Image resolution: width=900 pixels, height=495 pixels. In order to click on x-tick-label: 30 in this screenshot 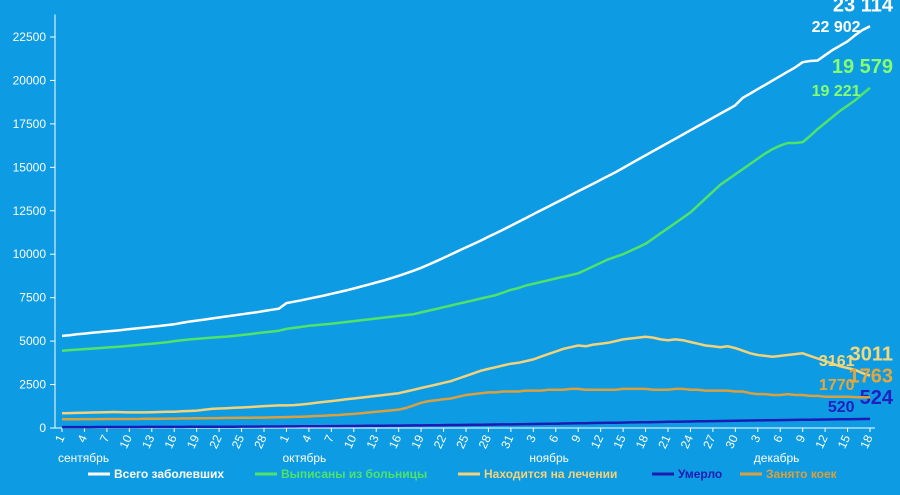, I will do `click(732, 441)`.